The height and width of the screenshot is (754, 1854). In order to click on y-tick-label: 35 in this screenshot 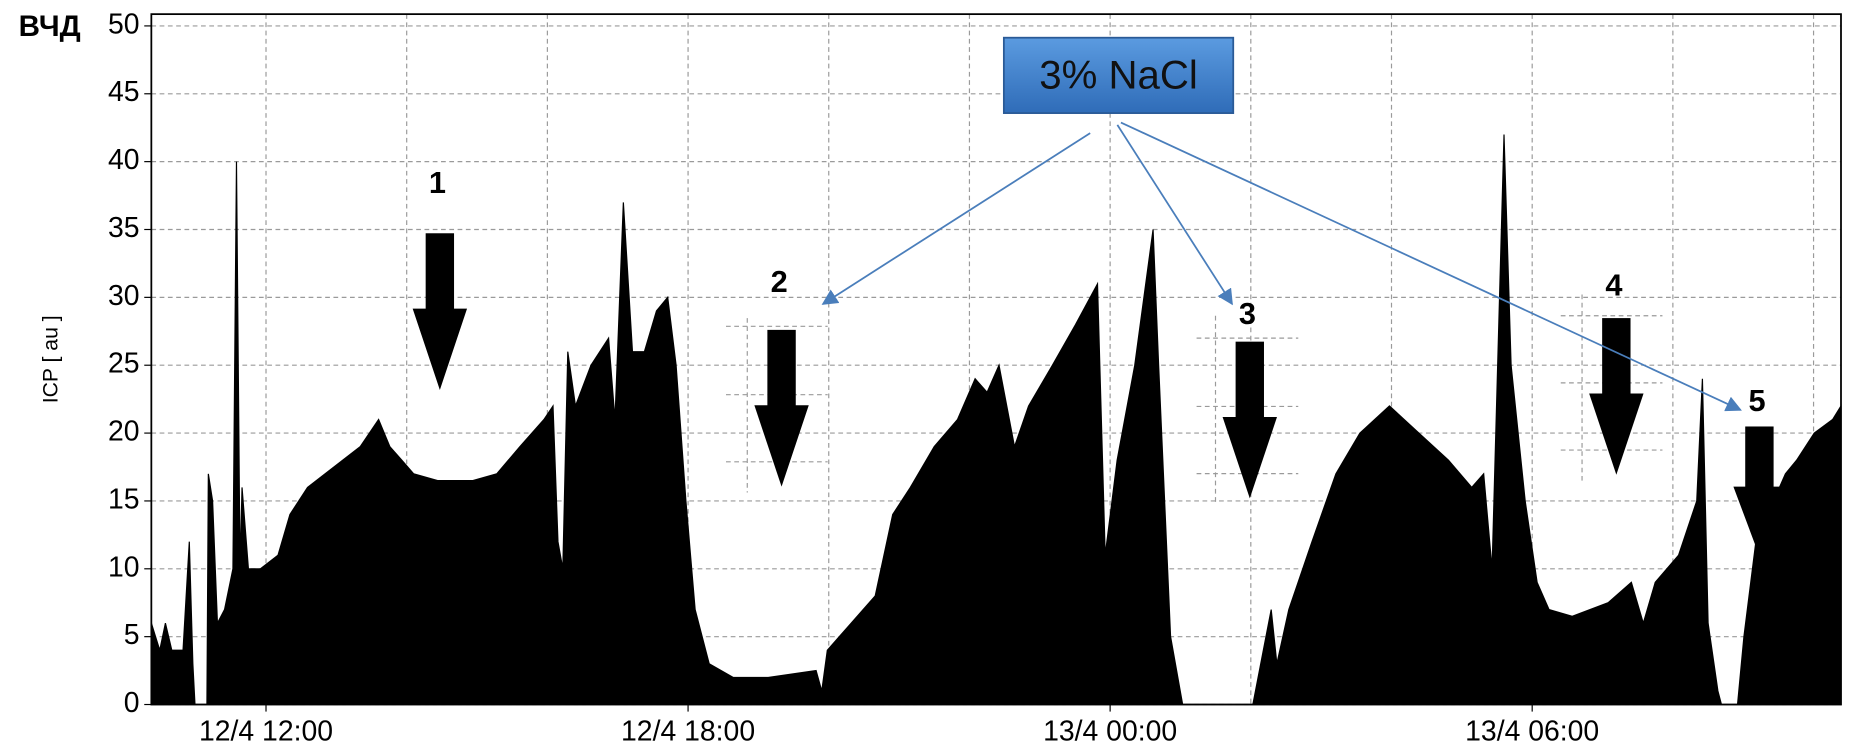, I will do `click(124, 228)`.